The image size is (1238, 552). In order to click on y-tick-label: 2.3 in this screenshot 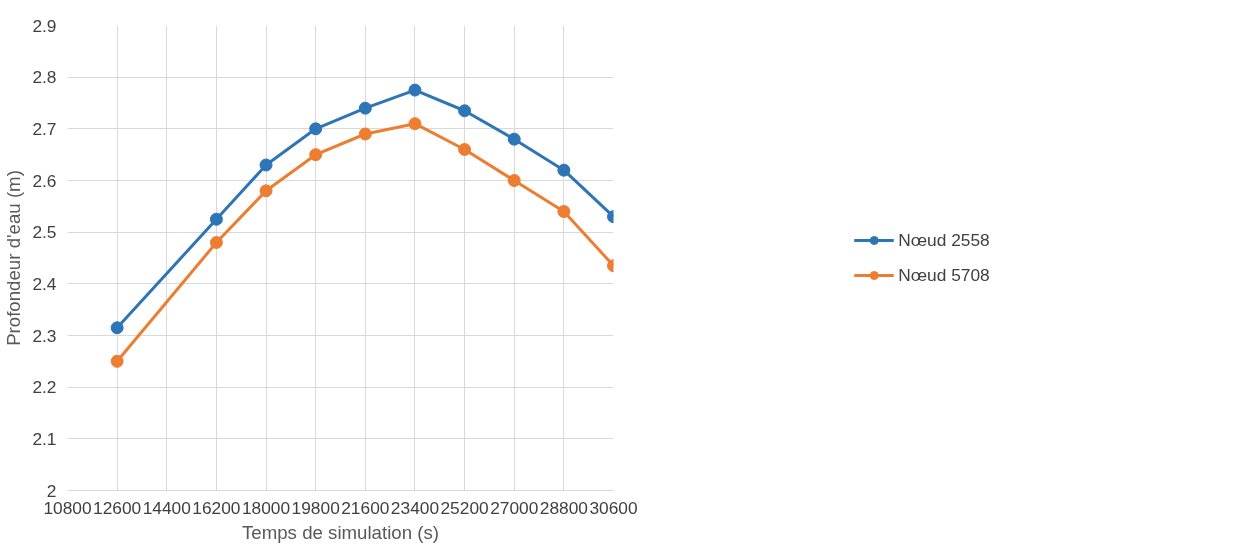, I will do `click(44, 335)`.